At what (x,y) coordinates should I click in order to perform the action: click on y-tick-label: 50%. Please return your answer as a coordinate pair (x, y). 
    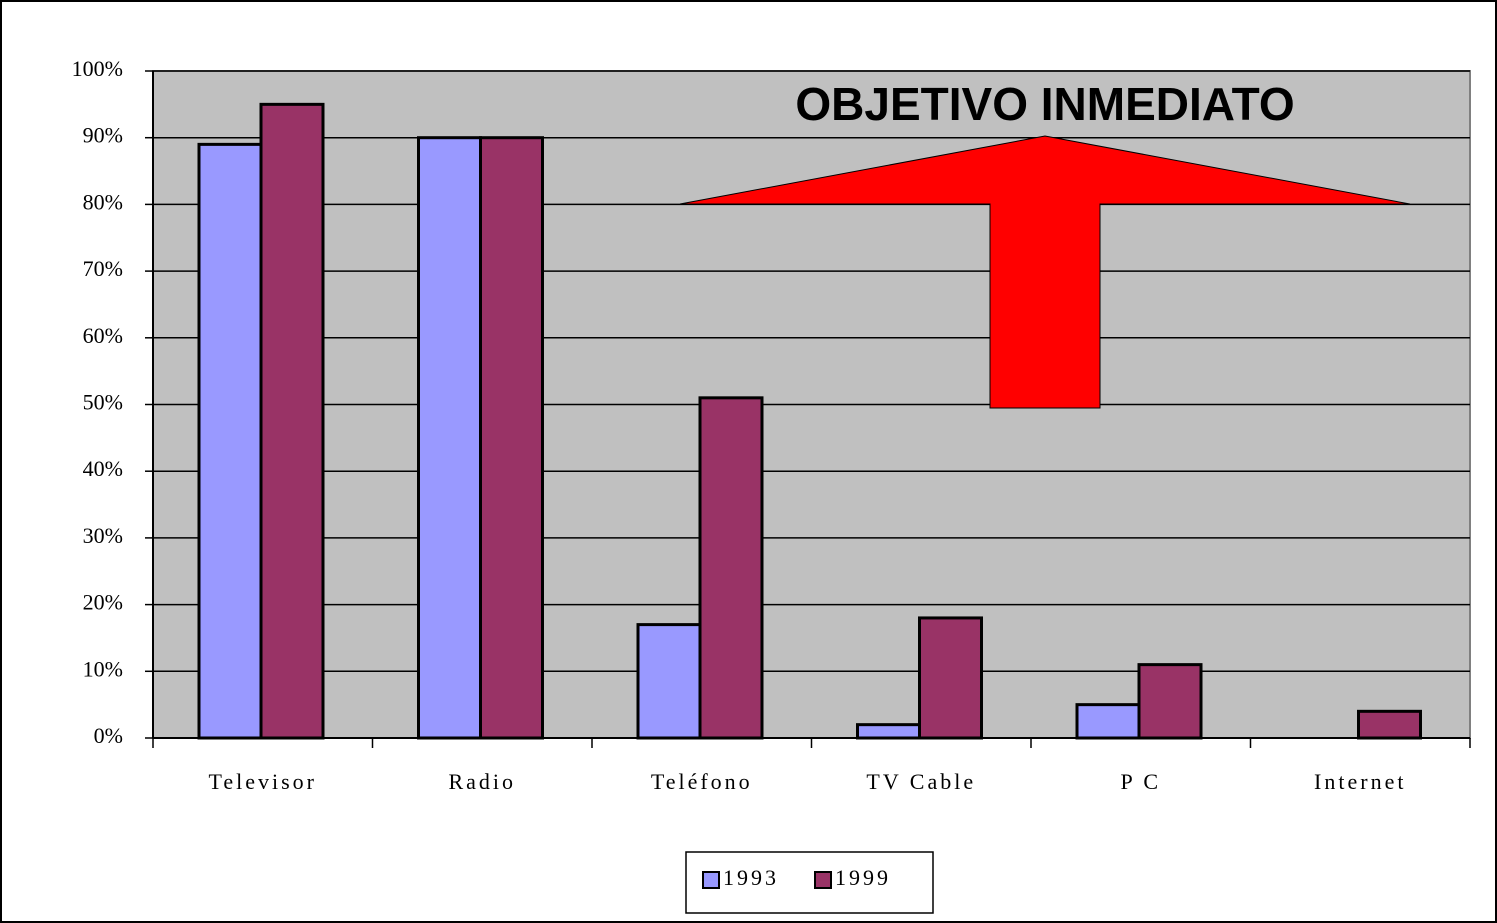
    Looking at the image, I should click on (103, 402).